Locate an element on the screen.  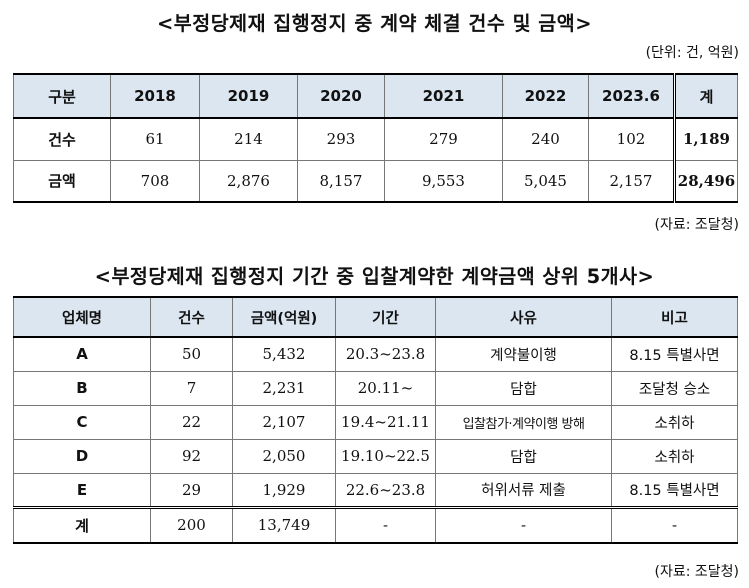
total-cell: 28,496 is located at coordinates (705, 181).